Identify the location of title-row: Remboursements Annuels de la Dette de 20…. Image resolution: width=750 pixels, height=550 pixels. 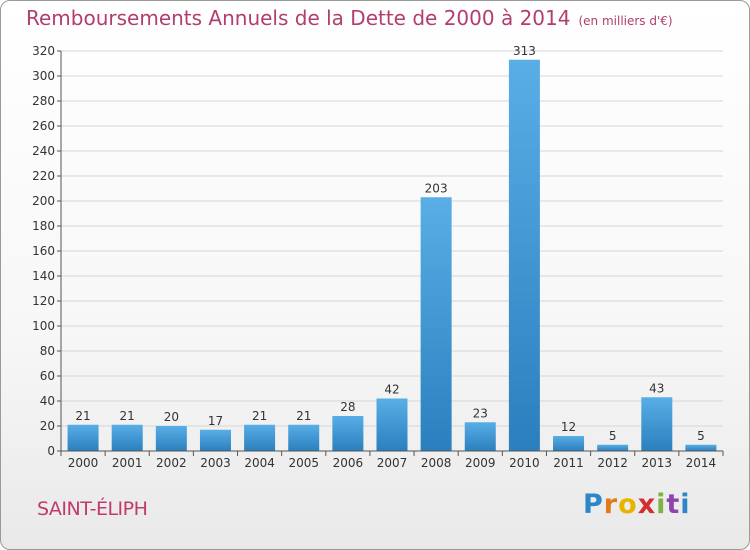
(349, 18).